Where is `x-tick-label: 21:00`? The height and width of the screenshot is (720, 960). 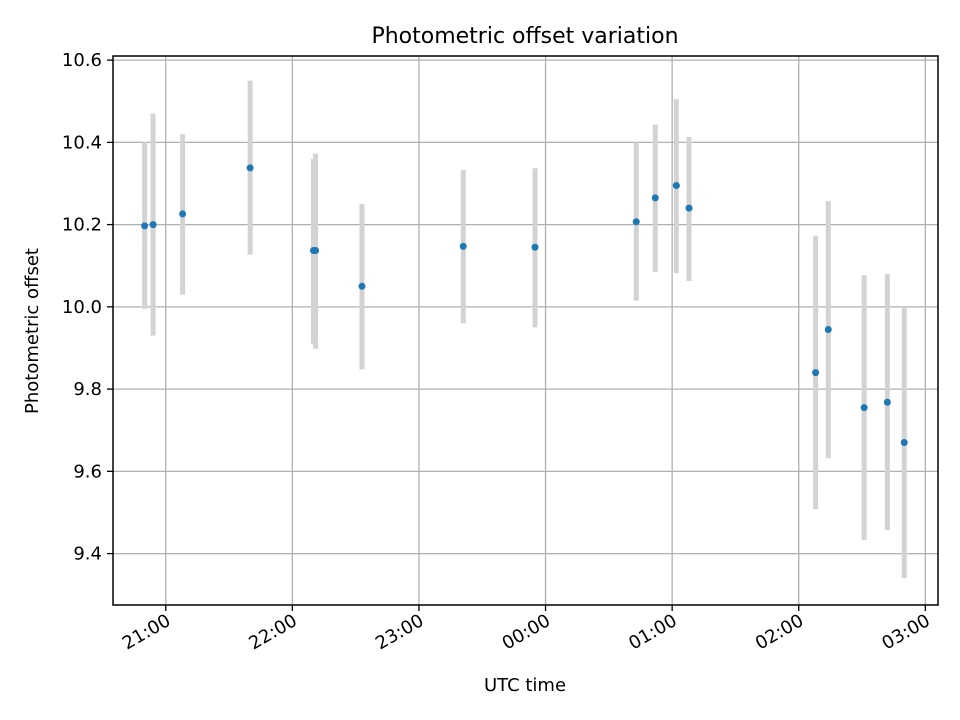
x-tick-label: 21:00 is located at coordinates (146, 632).